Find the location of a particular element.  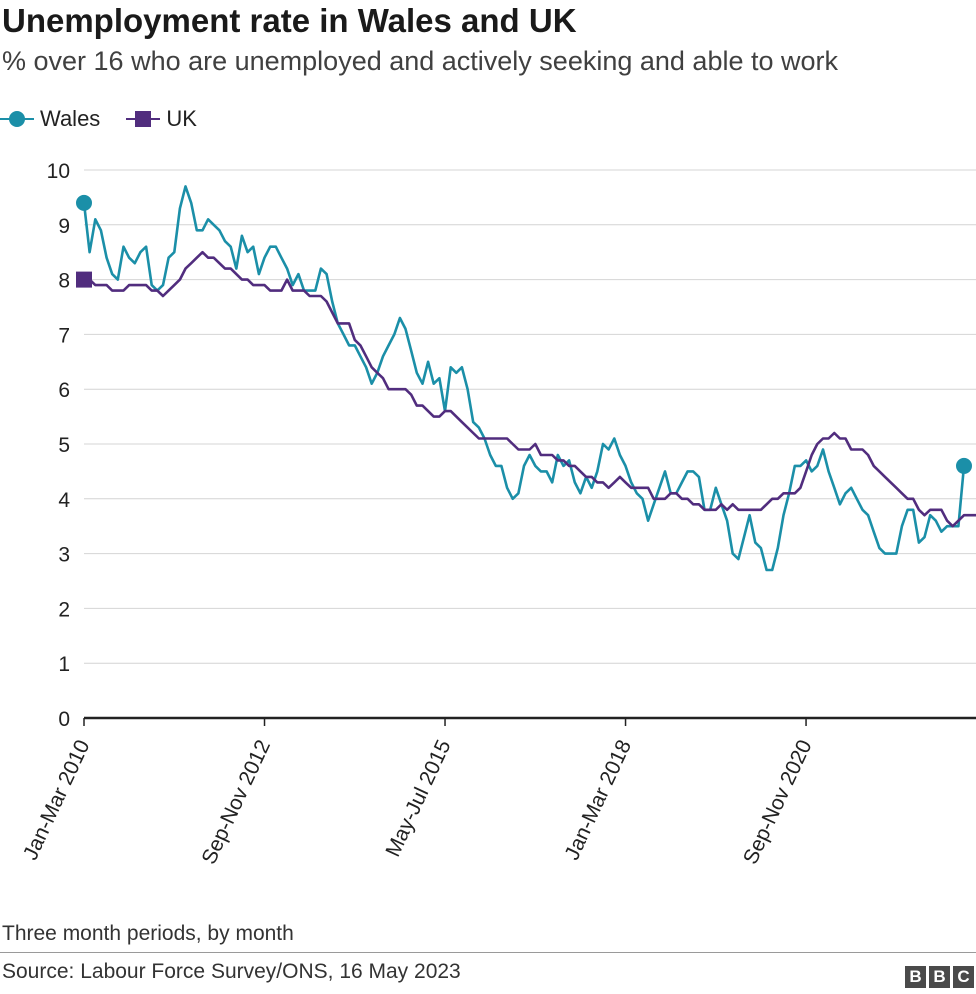

x-axis-note: Three month periods, by month is located at coordinates (148, 933).